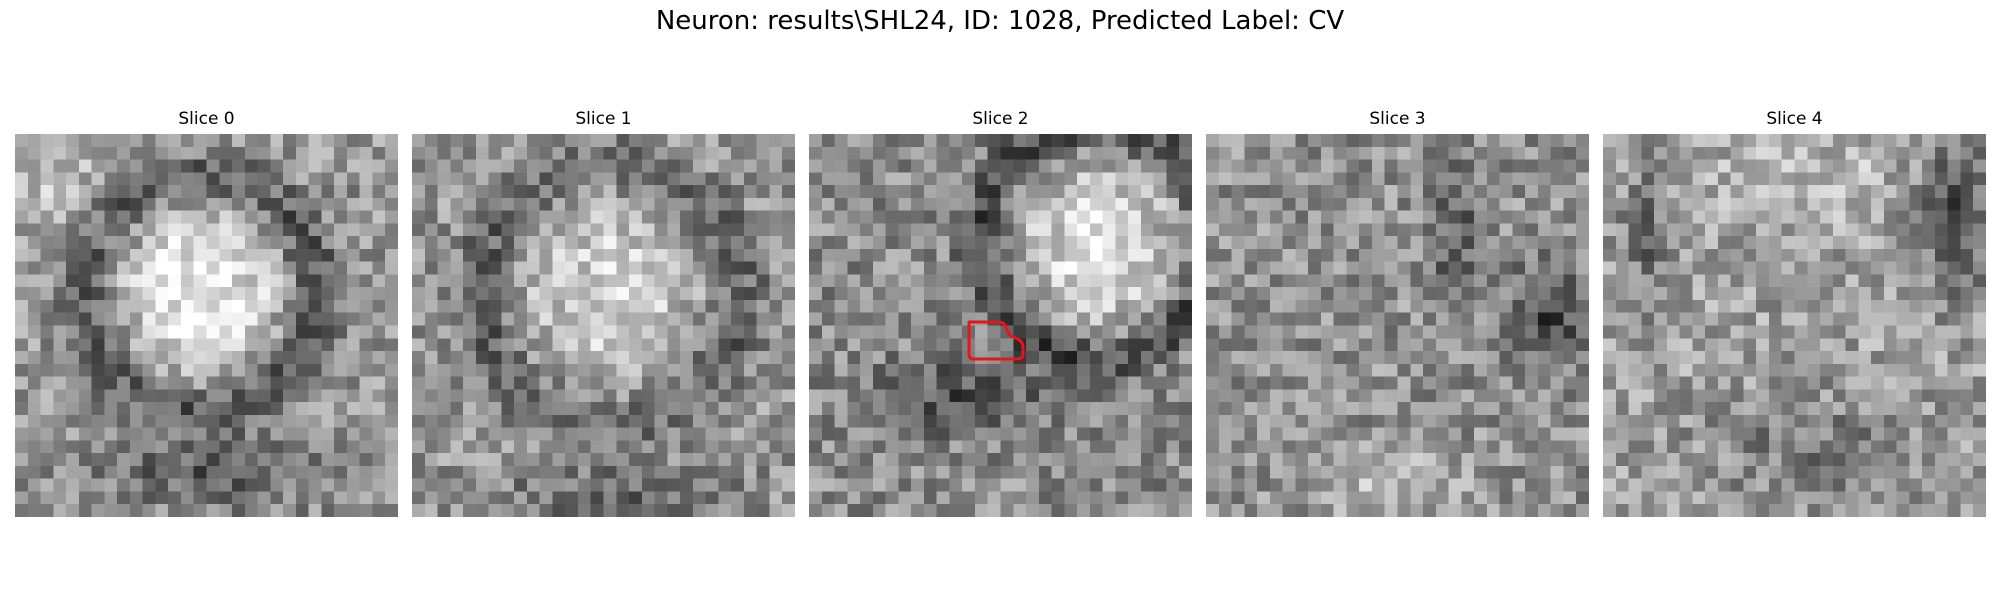  What do you see at coordinates (1794, 119) in the screenshot?
I see `slice-title-4: Slice 4` at bounding box center [1794, 119].